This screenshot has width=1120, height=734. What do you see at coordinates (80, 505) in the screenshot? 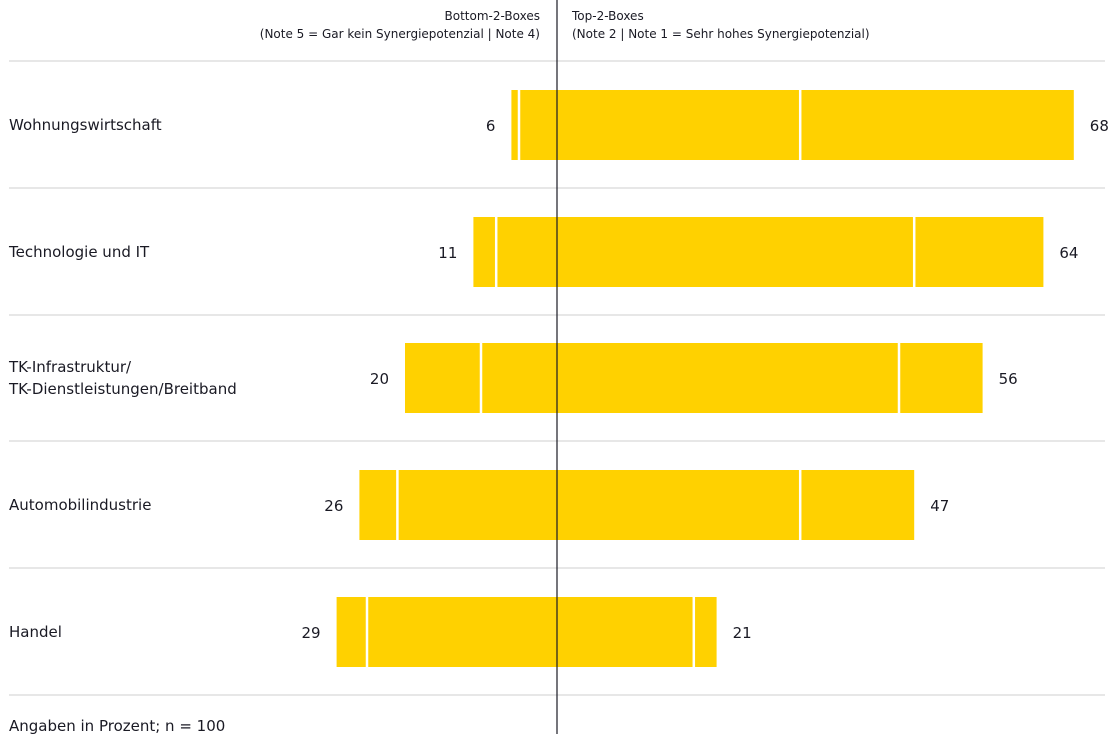
I see `category-label: Automobilindustrie` at bounding box center [80, 505].